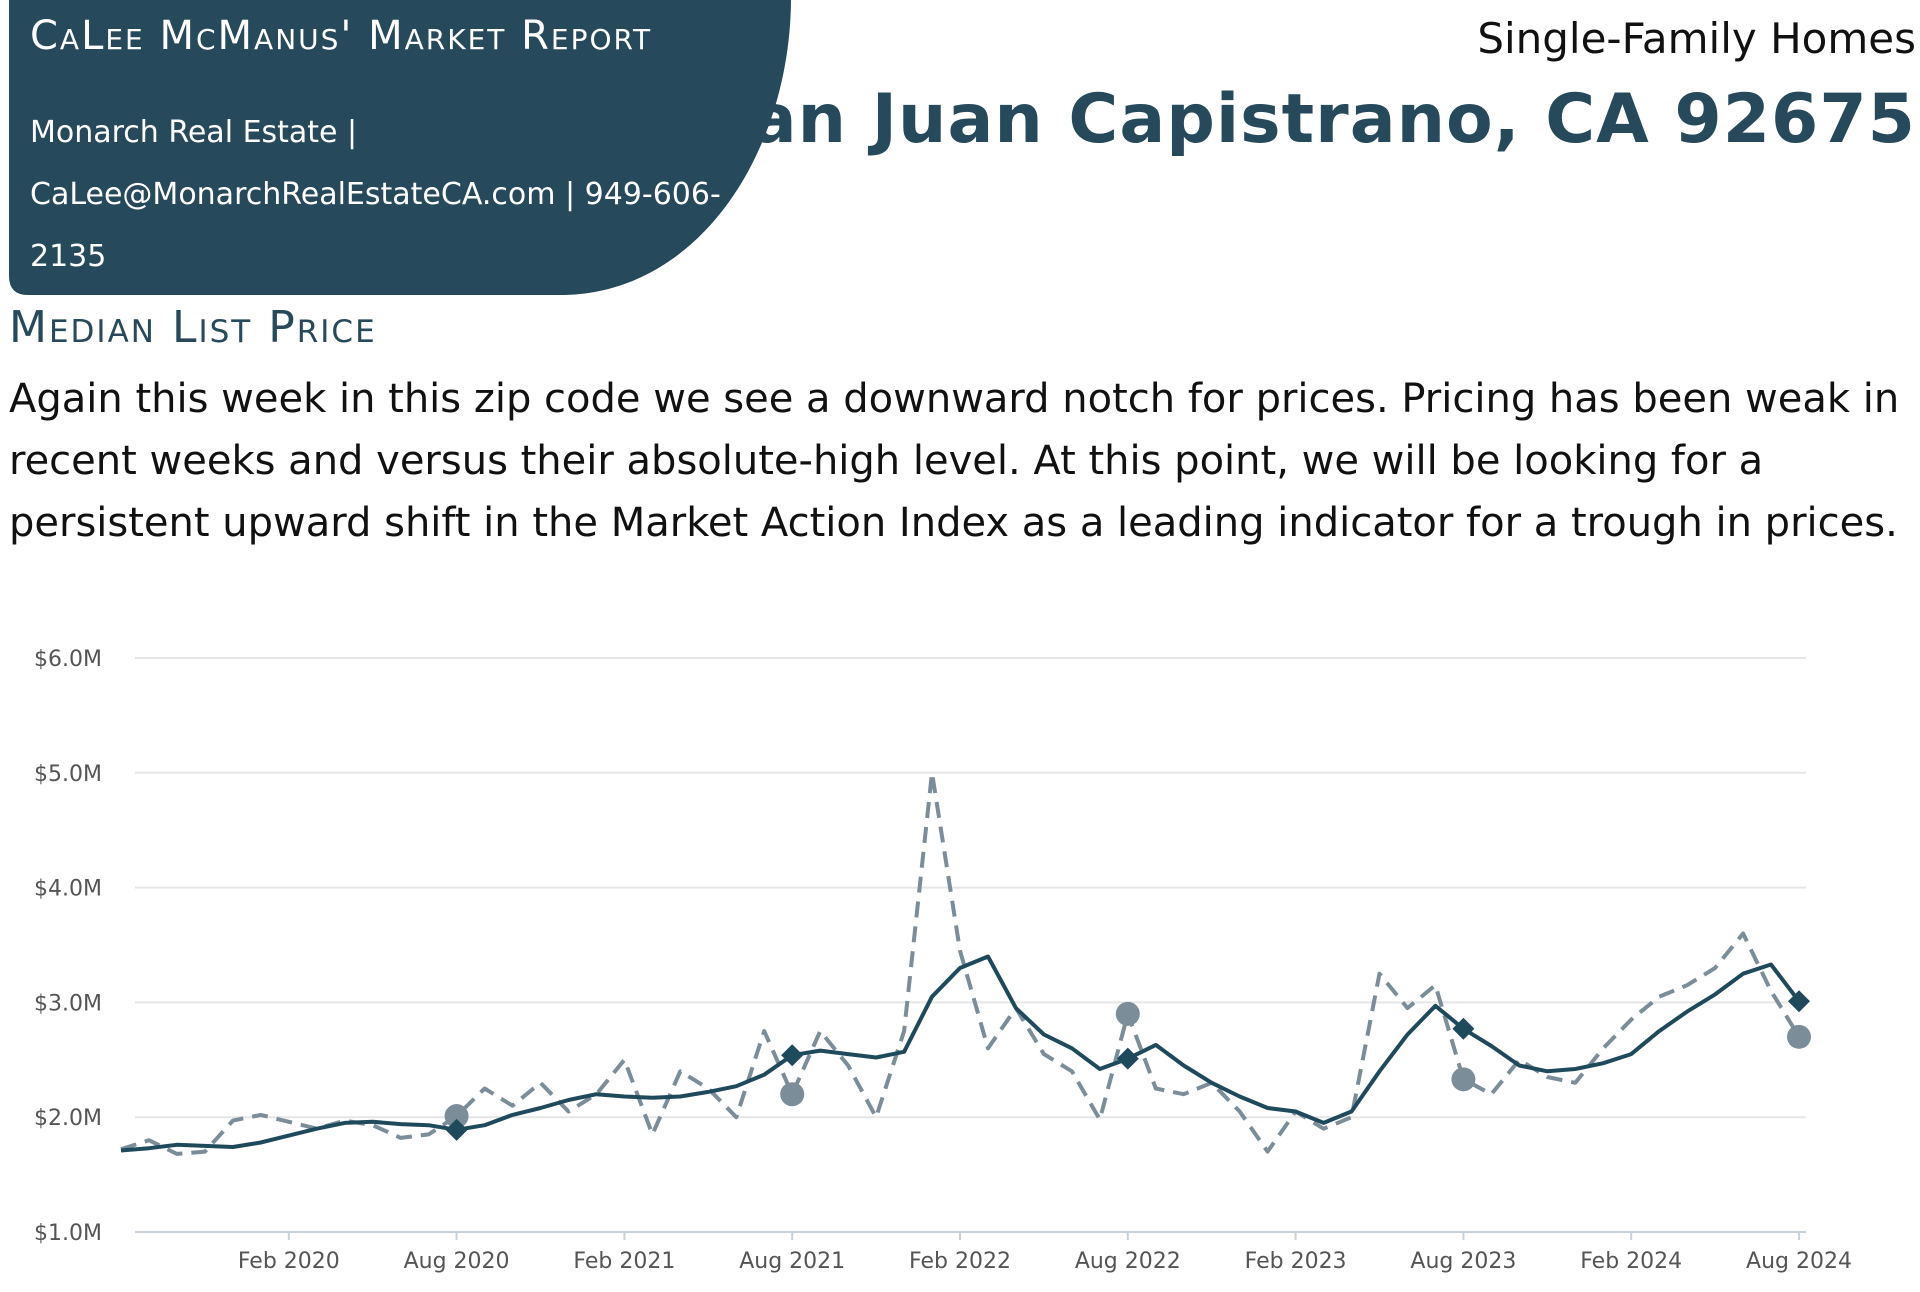 This screenshot has height=1292, width=1920. What do you see at coordinates (1799, 1261) in the screenshot?
I see `x-tick-label: Aug 2024` at bounding box center [1799, 1261].